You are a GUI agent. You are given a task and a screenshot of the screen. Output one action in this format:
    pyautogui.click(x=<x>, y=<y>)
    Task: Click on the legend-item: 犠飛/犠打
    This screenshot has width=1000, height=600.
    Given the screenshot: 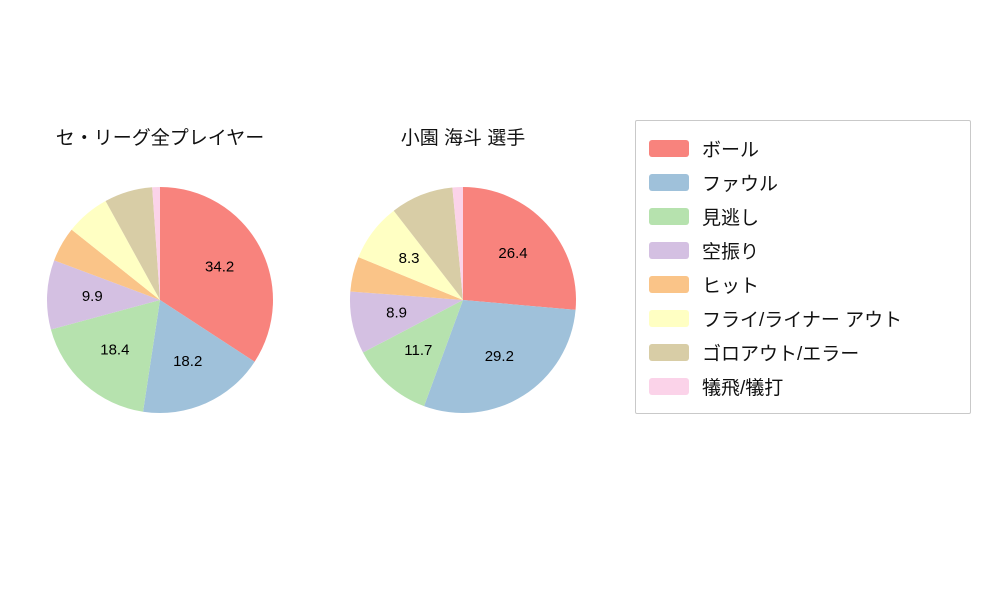 What is the action you would take?
    pyautogui.click(x=804, y=386)
    